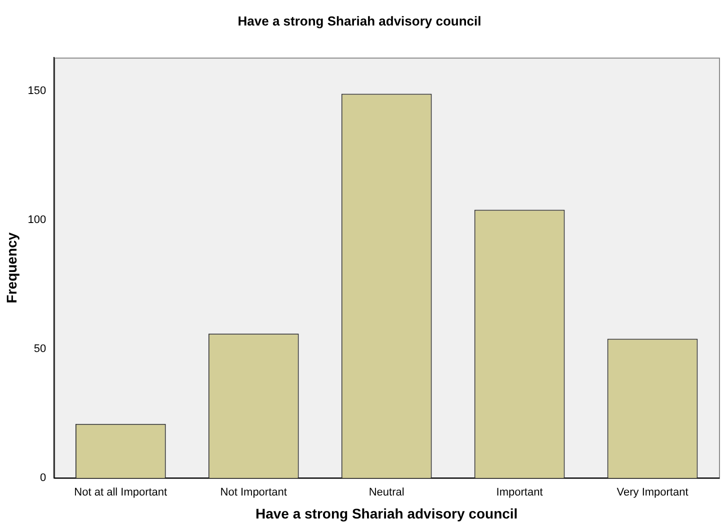 Image resolution: width=723 pixels, height=531 pixels. Describe the element at coordinates (37, 220) in the screenshot. I see `y-tick-label: 100` at that location.